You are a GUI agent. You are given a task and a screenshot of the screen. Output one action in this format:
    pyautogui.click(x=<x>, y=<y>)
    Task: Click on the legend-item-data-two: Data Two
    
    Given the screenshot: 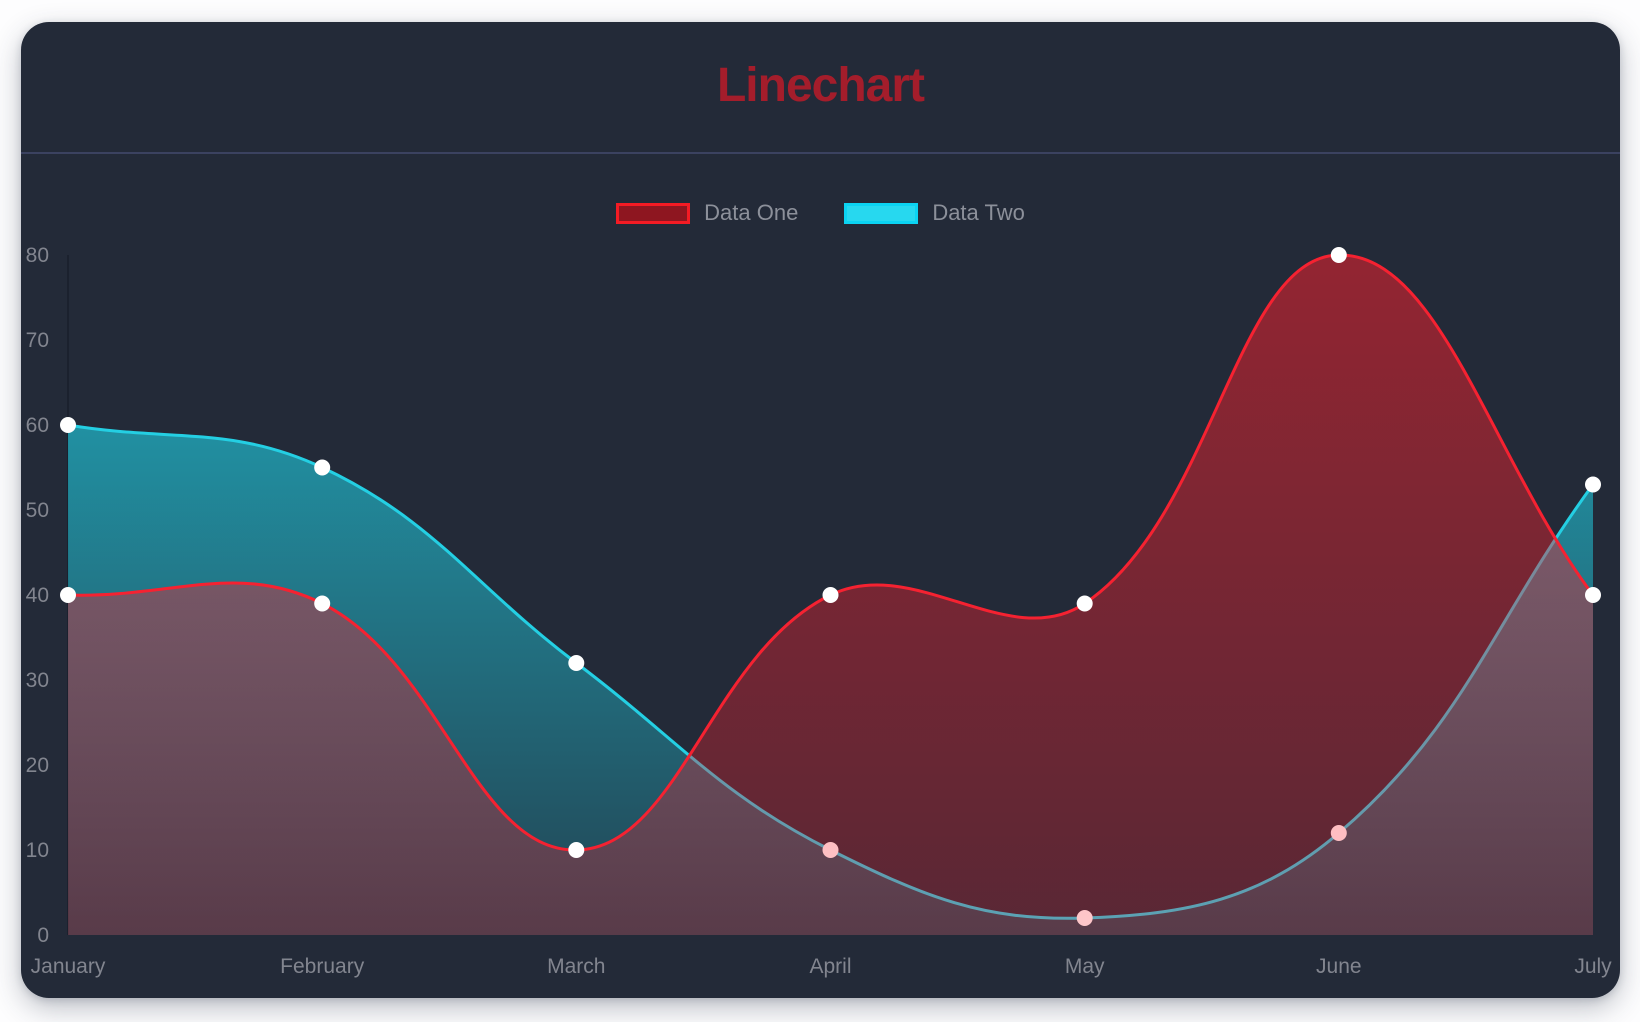 What is the action you would take?
    pyautogui.click(x=934, y=213)
    